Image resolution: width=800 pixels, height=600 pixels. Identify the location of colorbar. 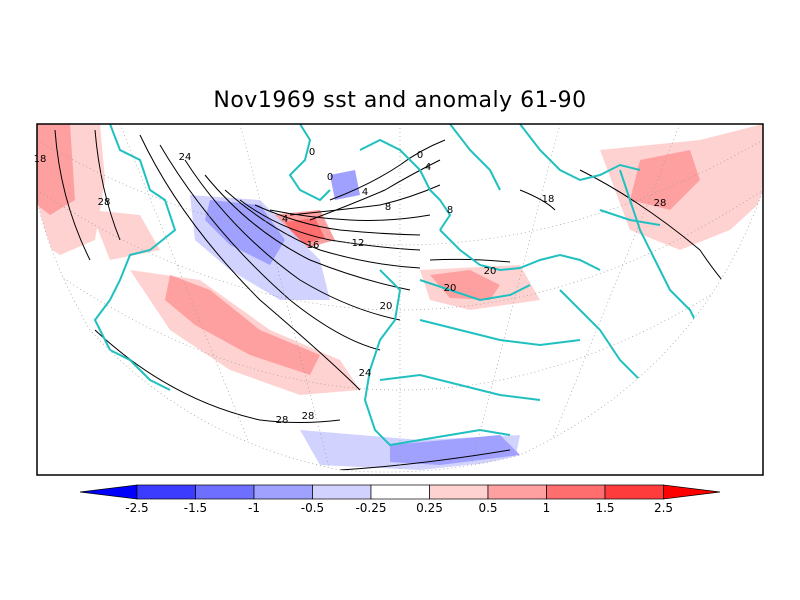
(400, 492).